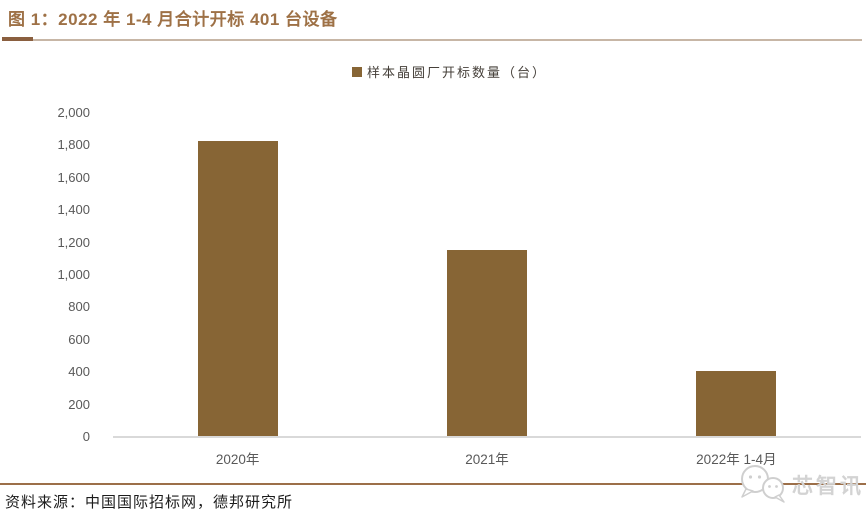 This screenshot has height=527, width=866. What do you see at coordinates (73, 242) in the screenshot?
I see `y-tick-label: 1,200` at bounding box center [73, 242].